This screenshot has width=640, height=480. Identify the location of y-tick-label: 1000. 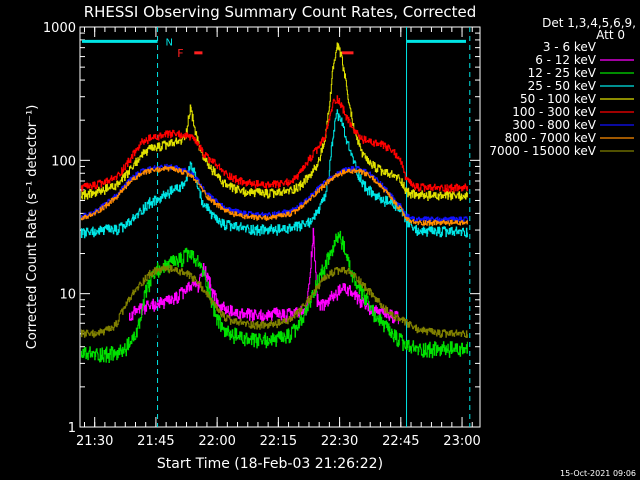
(59, 28).